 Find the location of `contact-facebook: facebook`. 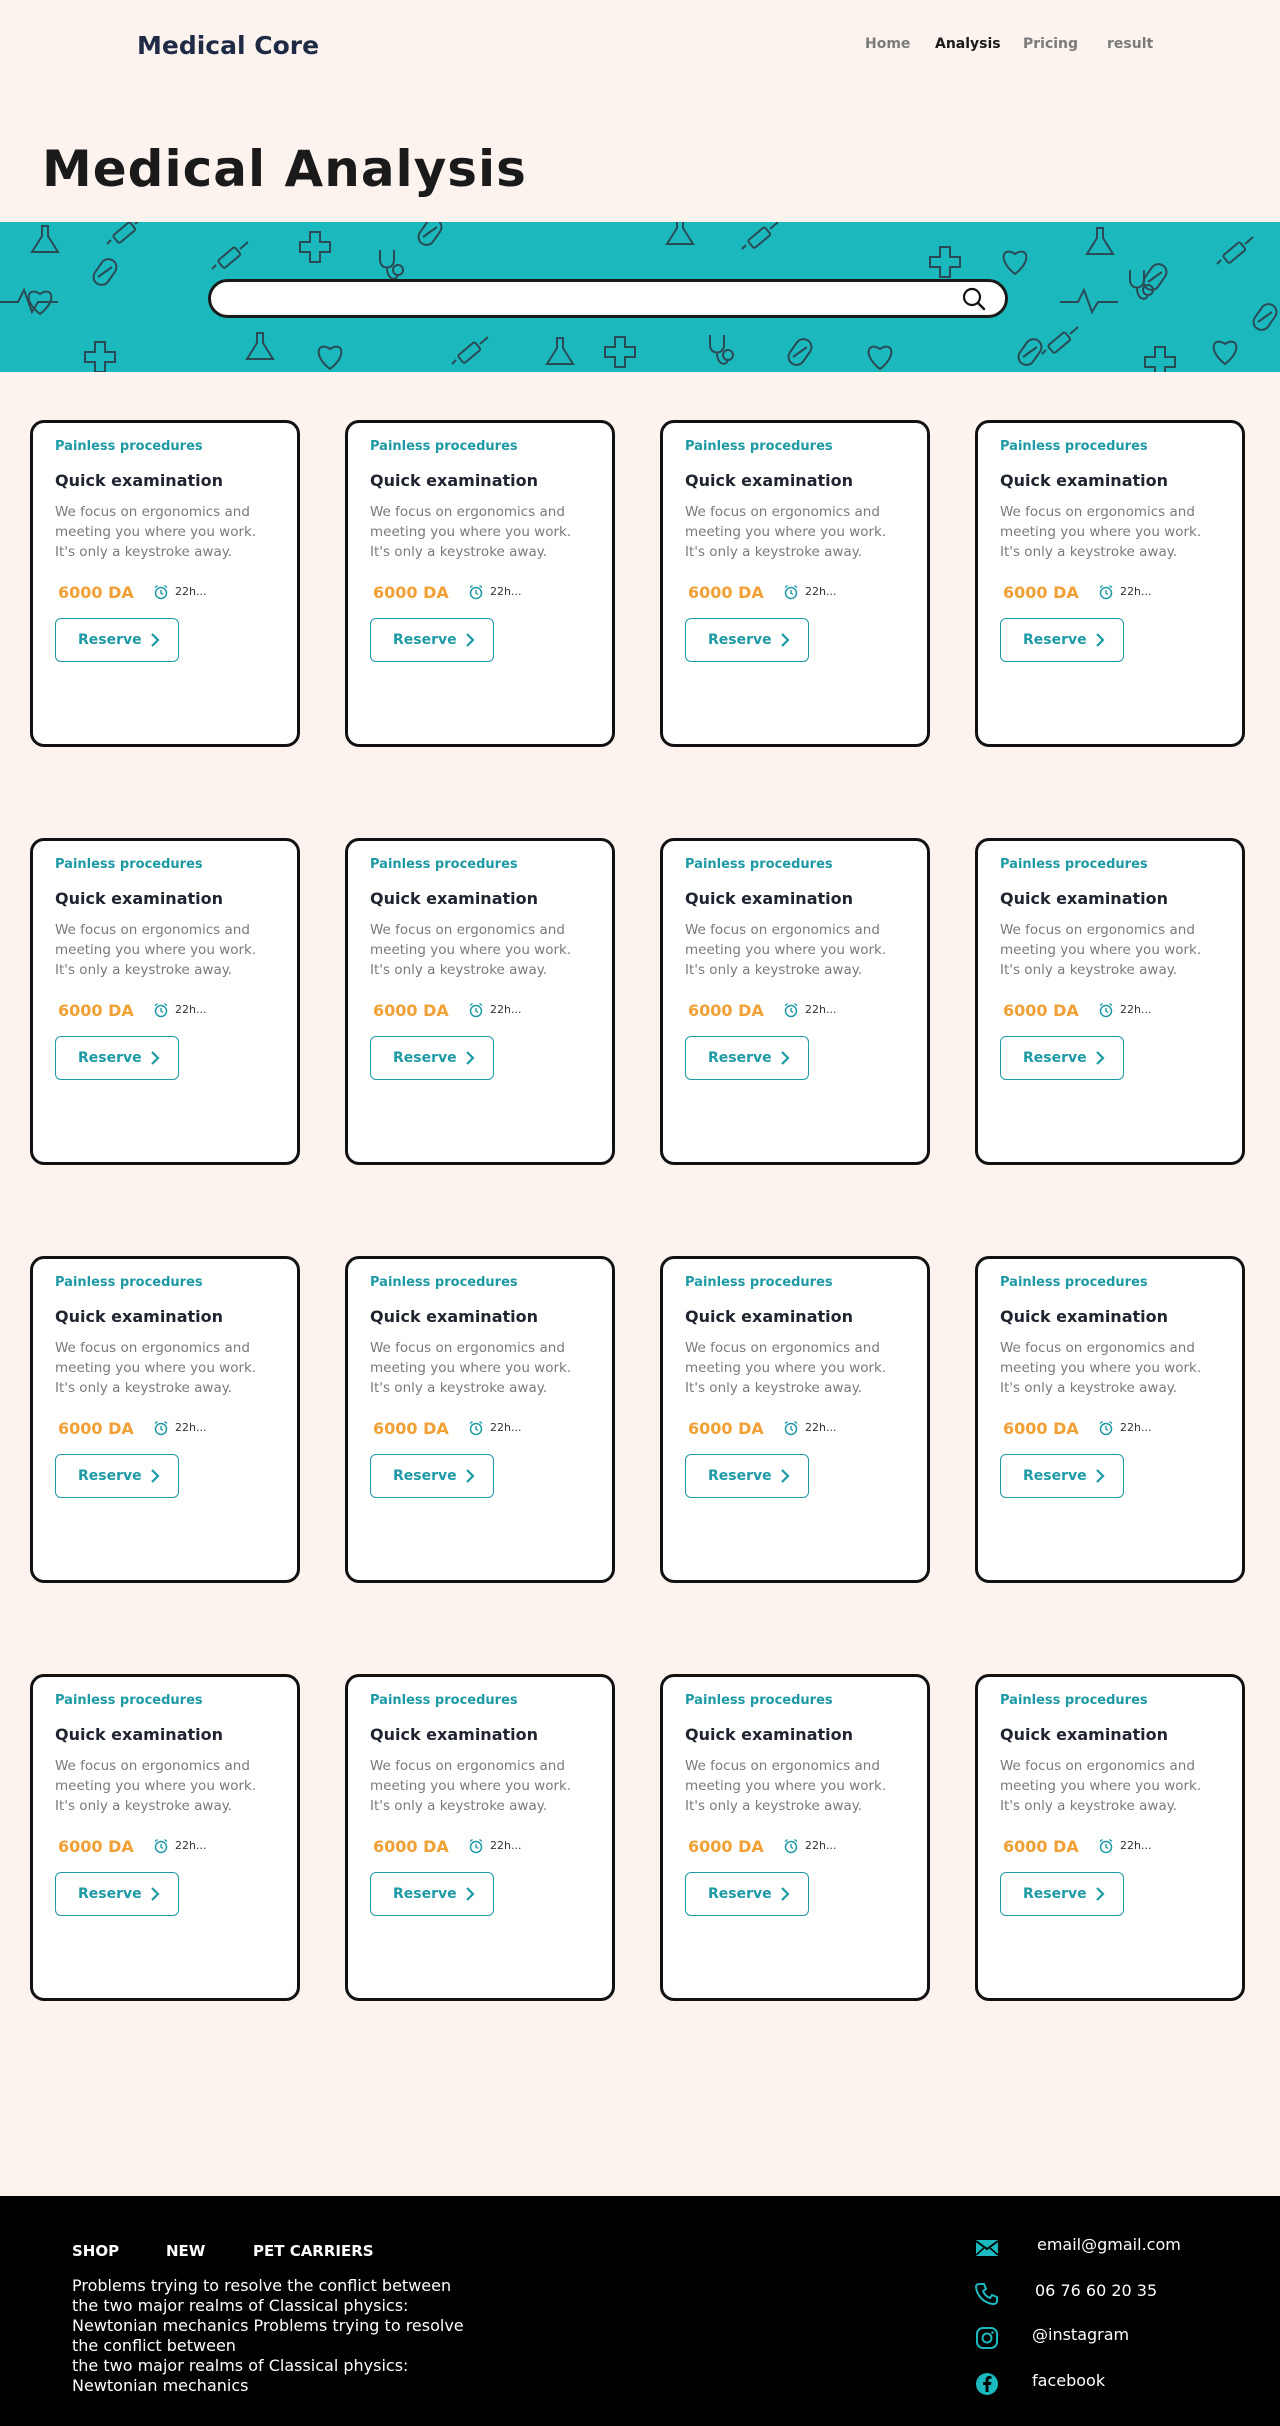

contact-facebook: facebook is located at coordinates (1069, 2380).